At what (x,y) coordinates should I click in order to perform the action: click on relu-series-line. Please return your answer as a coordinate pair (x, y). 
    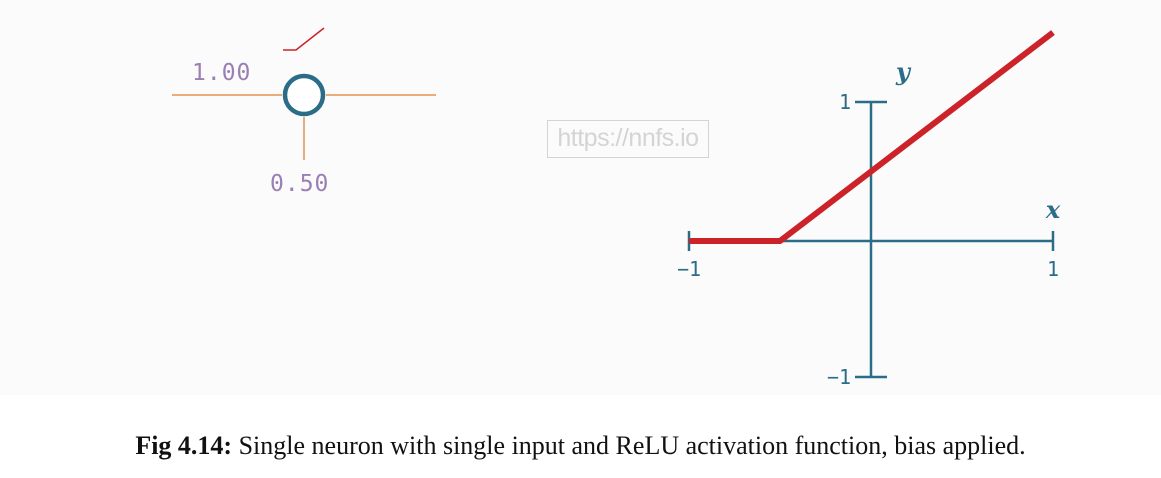
    Looking at the image, I should click on (872, 137).